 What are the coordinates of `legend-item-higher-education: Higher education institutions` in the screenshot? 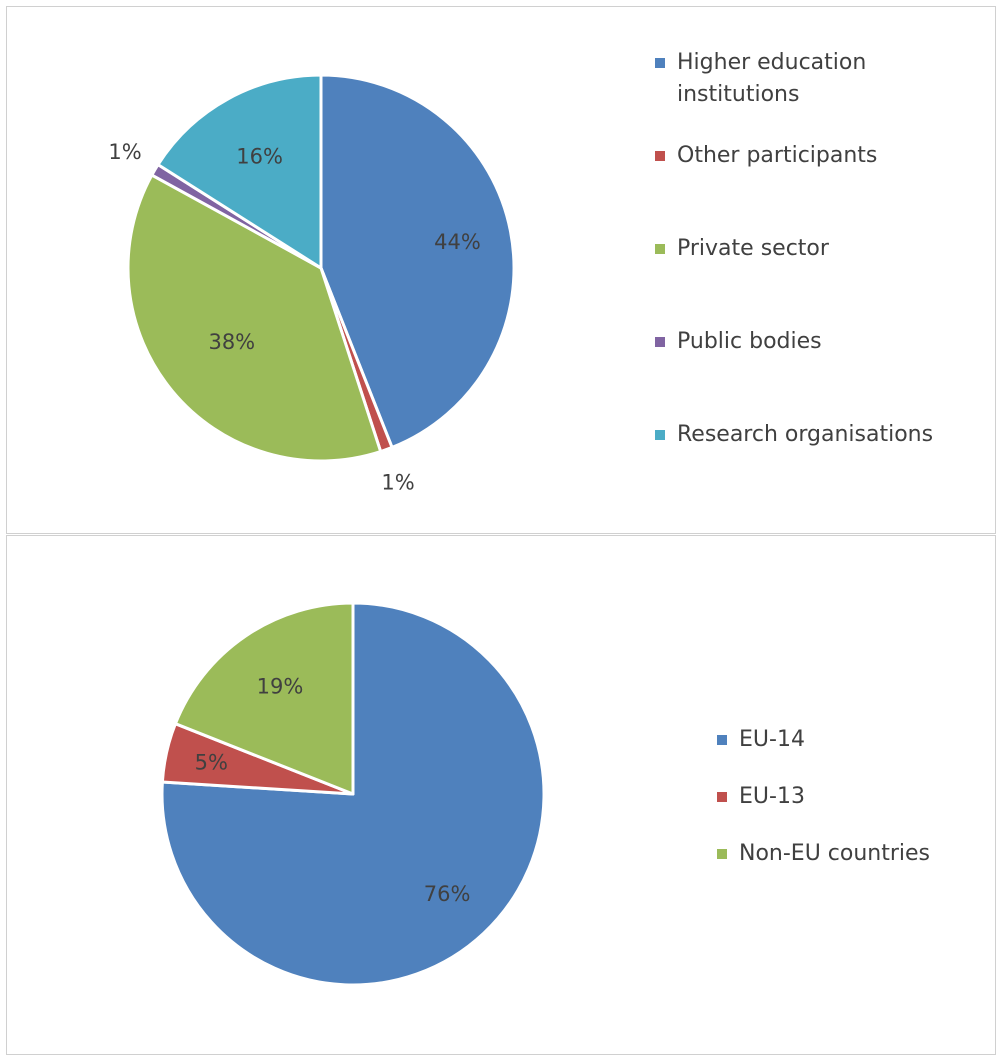 It's located at (816, 79).